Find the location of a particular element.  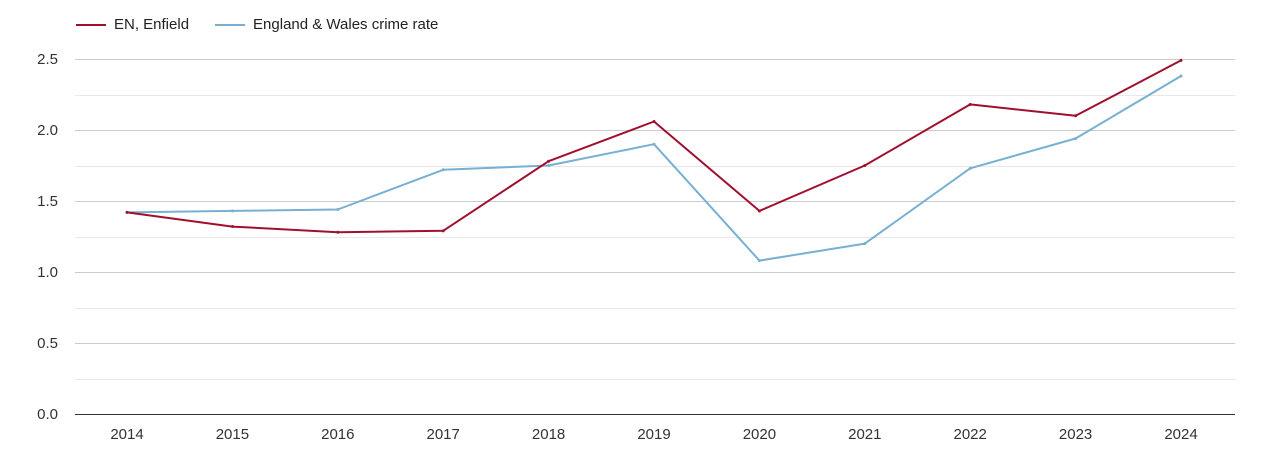

y-tick-label: 2.5 is located at coordinates (47, 59).